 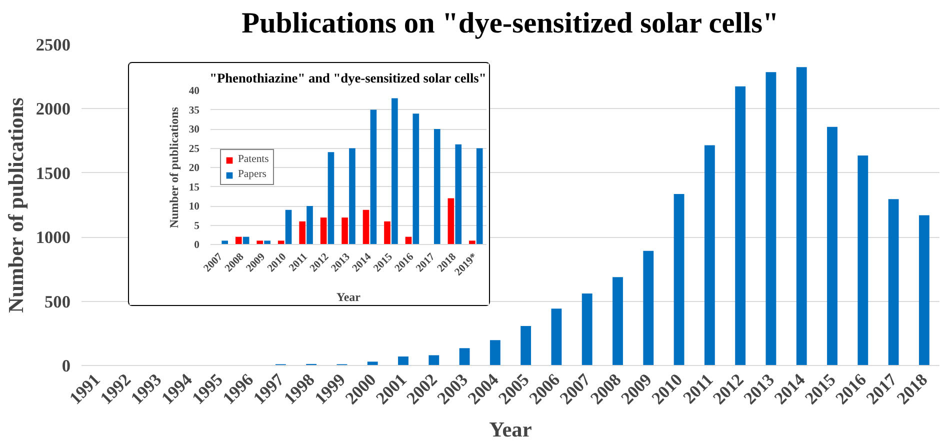 What do you see at coordinates (194, 168) in the screenshot?
I see `y-tick-label: 20` at bounding box center [194, 168].